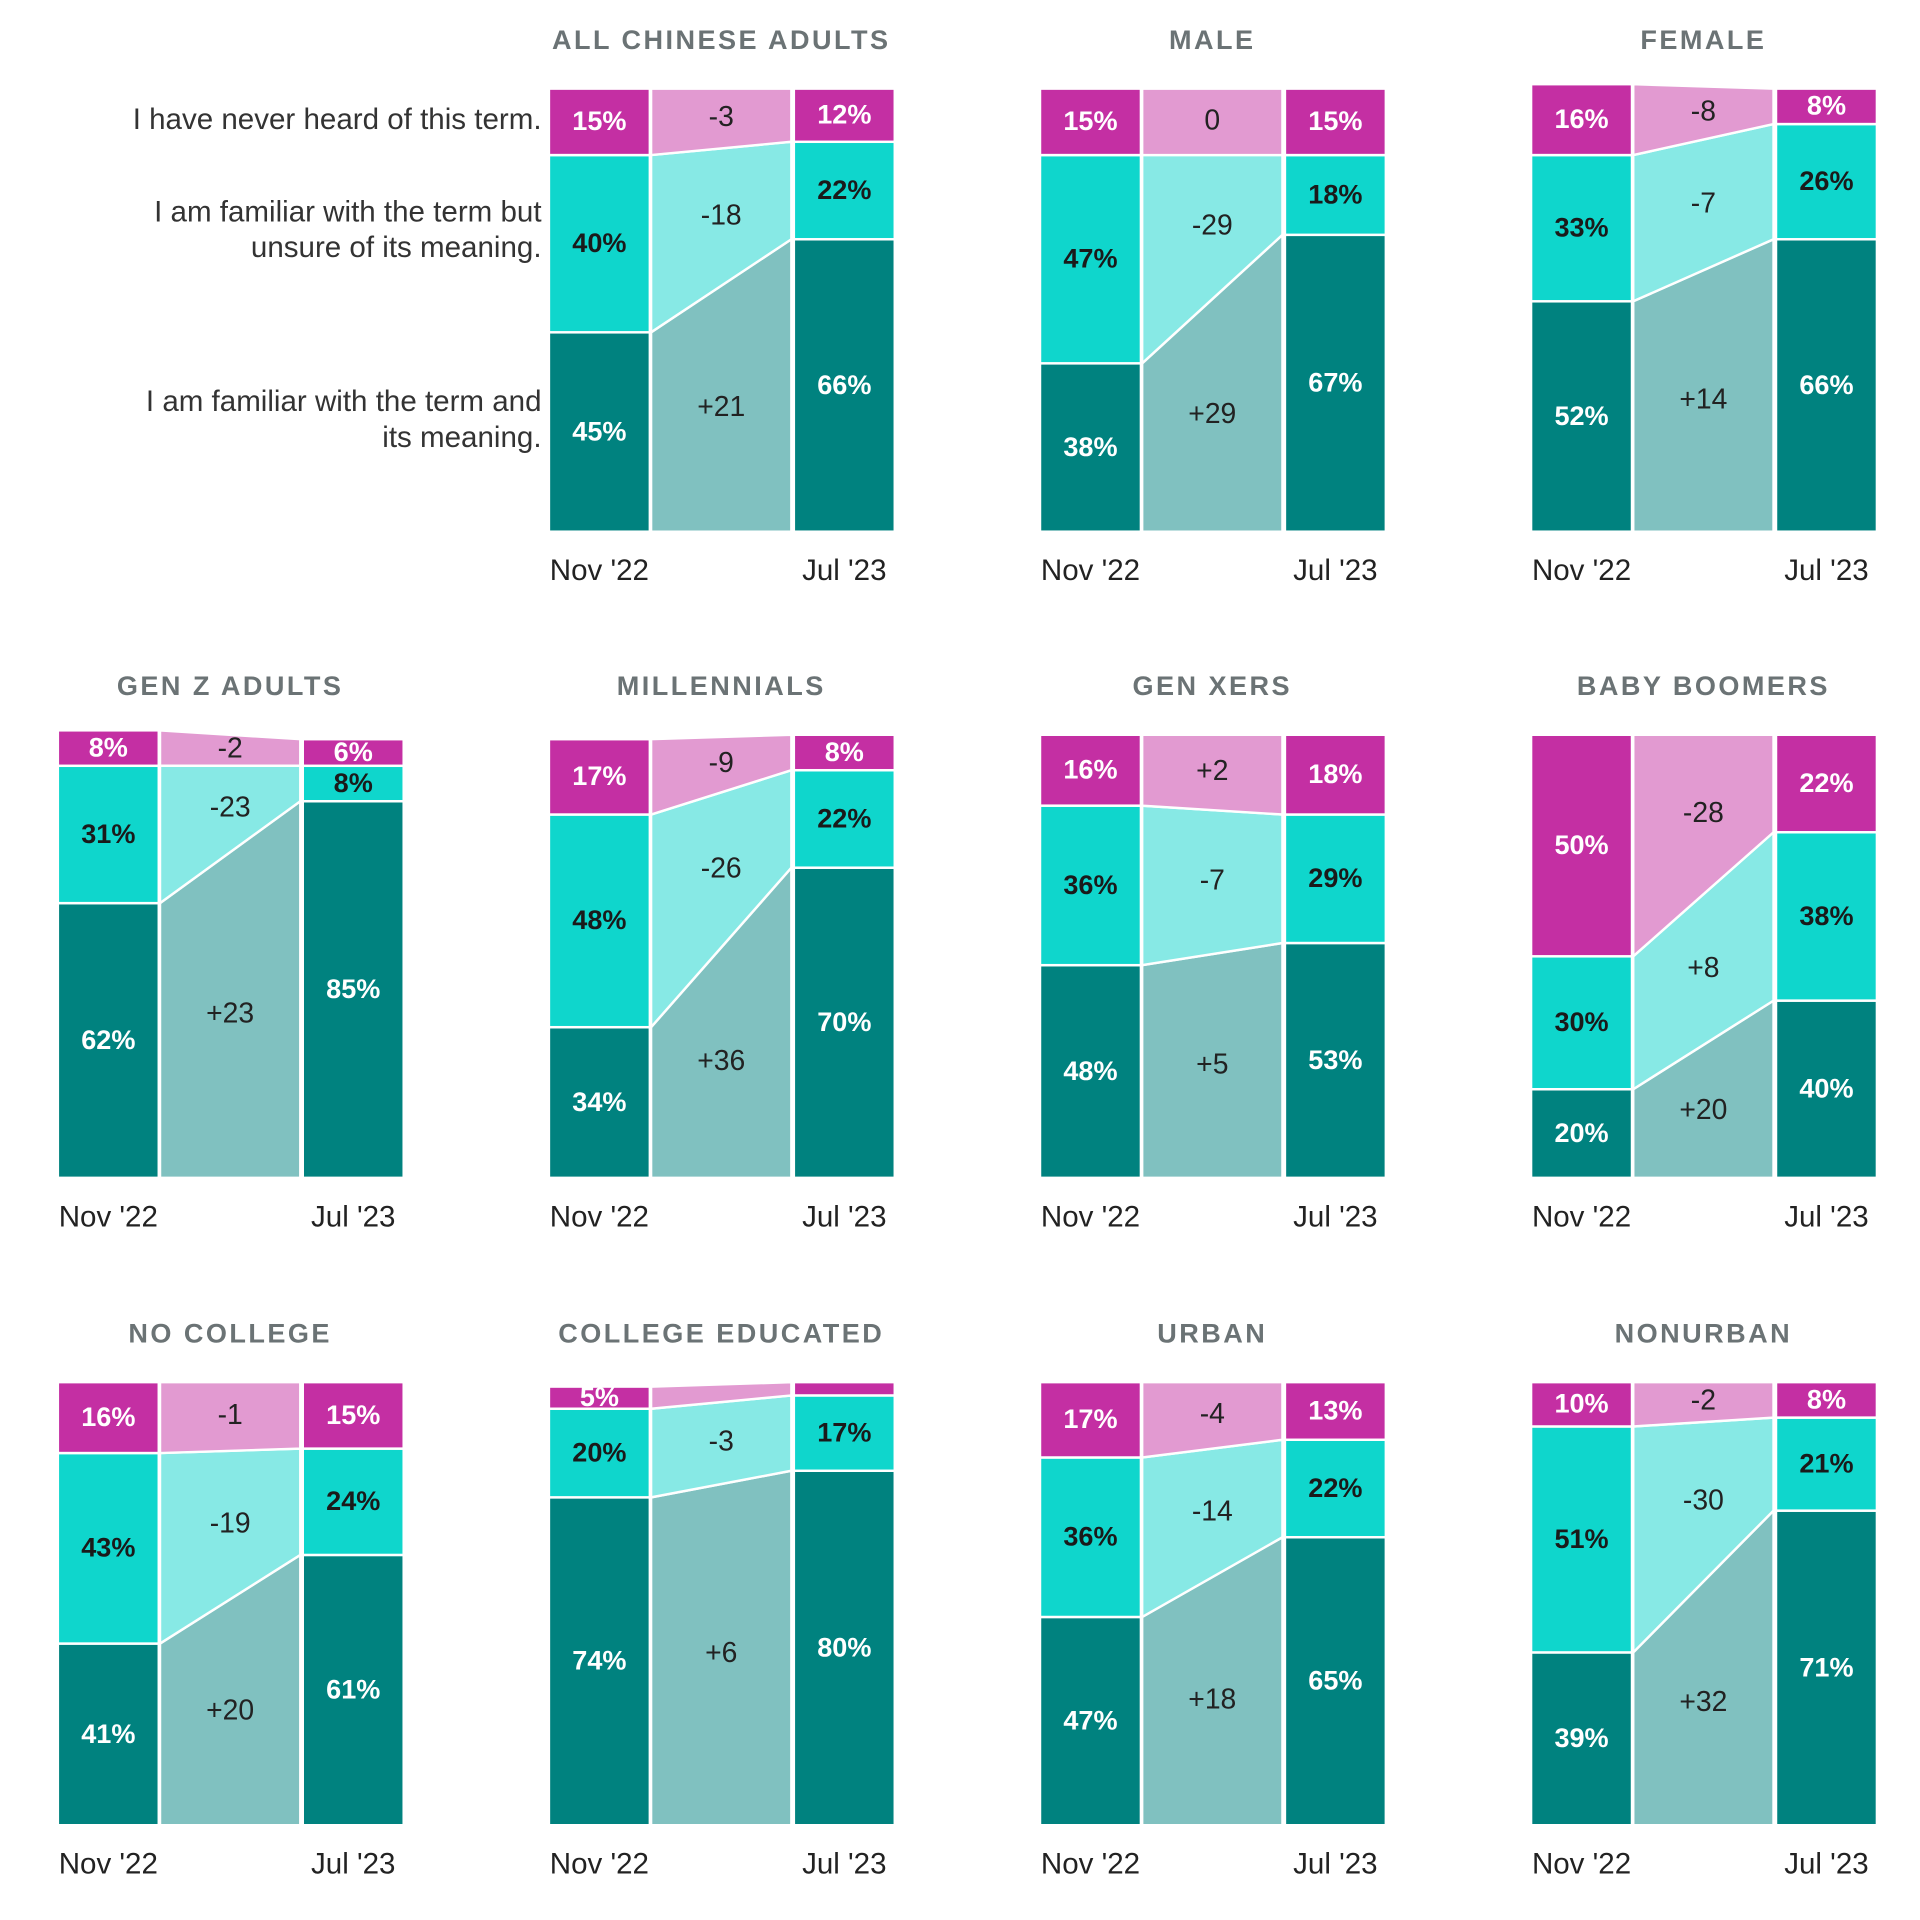 The height and width of the screenshot is (1920, 1920). I want to click on value-label: 36%, so click(1090, 1536).